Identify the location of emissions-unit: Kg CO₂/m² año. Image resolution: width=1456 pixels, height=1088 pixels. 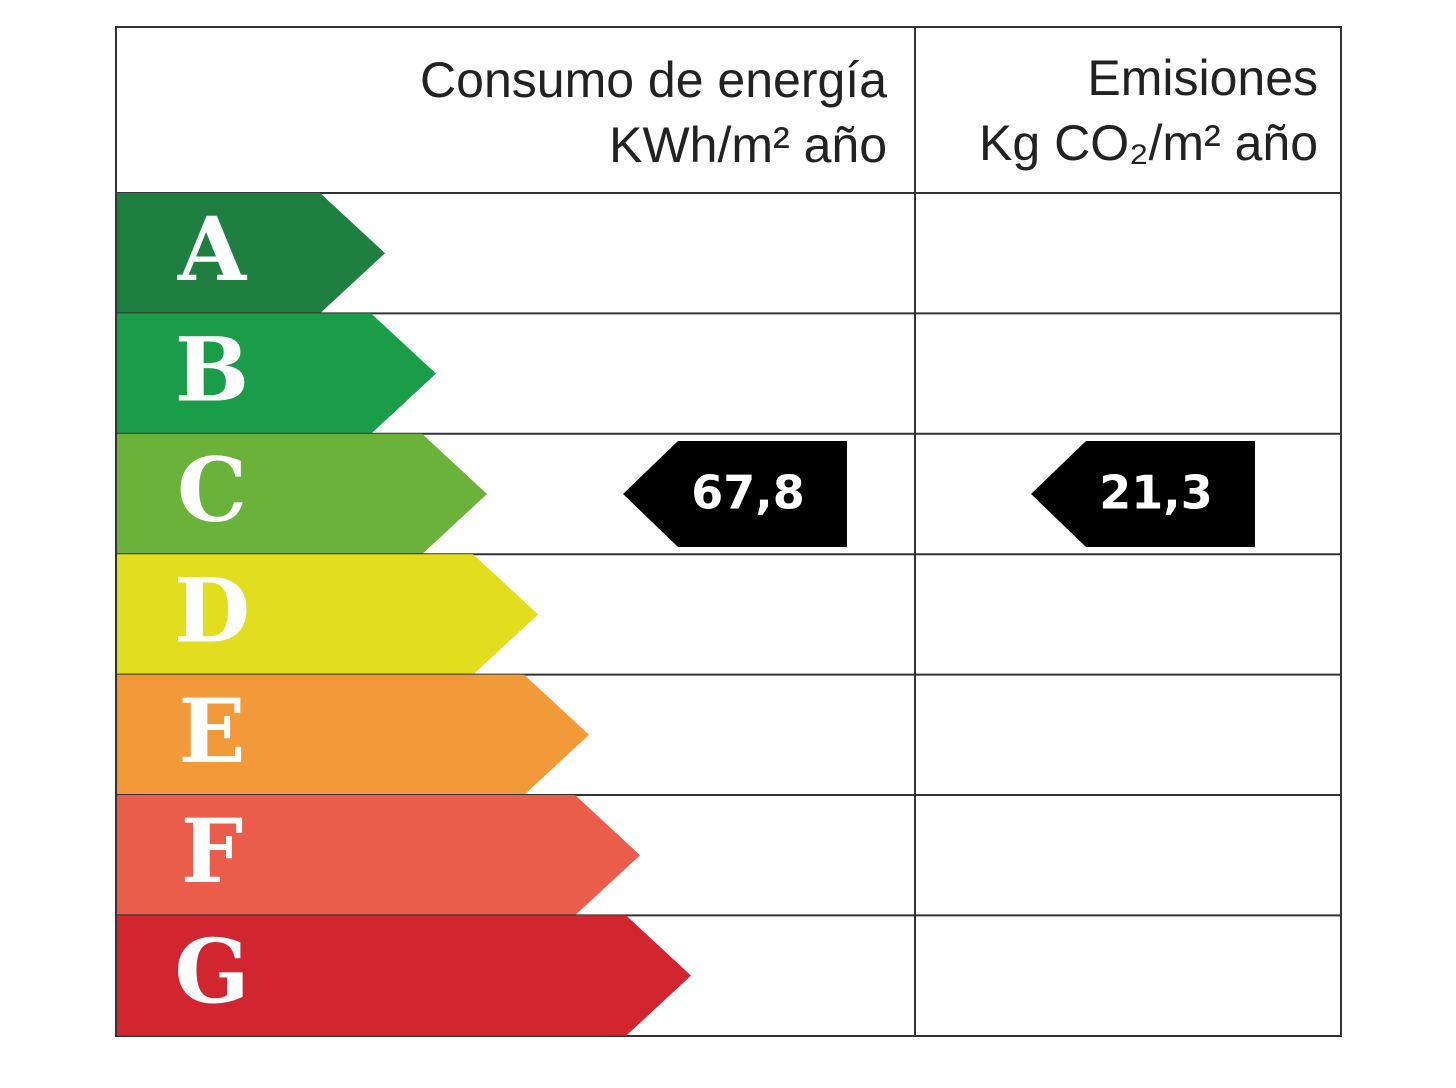
(1148, 143).